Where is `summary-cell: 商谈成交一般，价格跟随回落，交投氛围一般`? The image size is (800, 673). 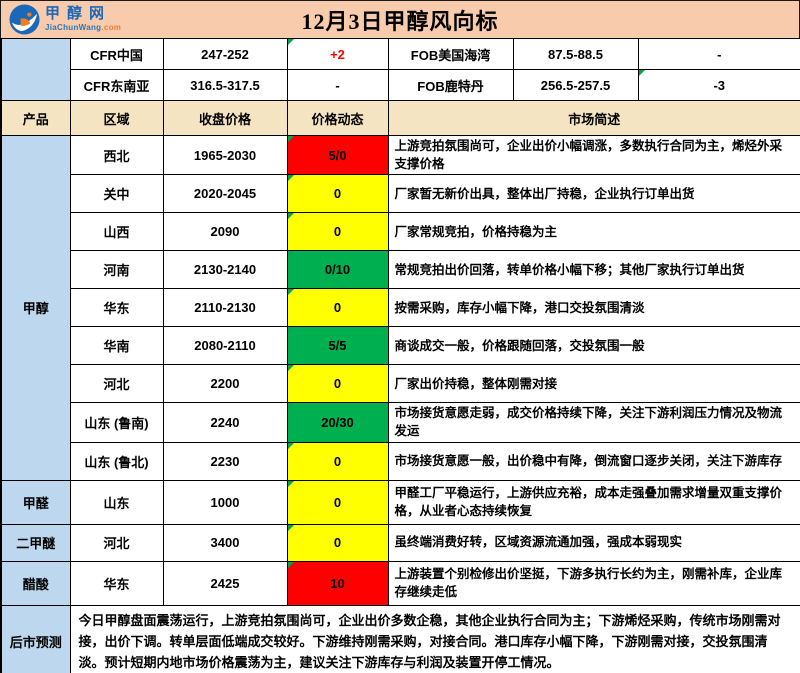 summary-cell: 商谈成交一般，价格跟随回落，交投氛围一般 is located at coordinates (593, 346).